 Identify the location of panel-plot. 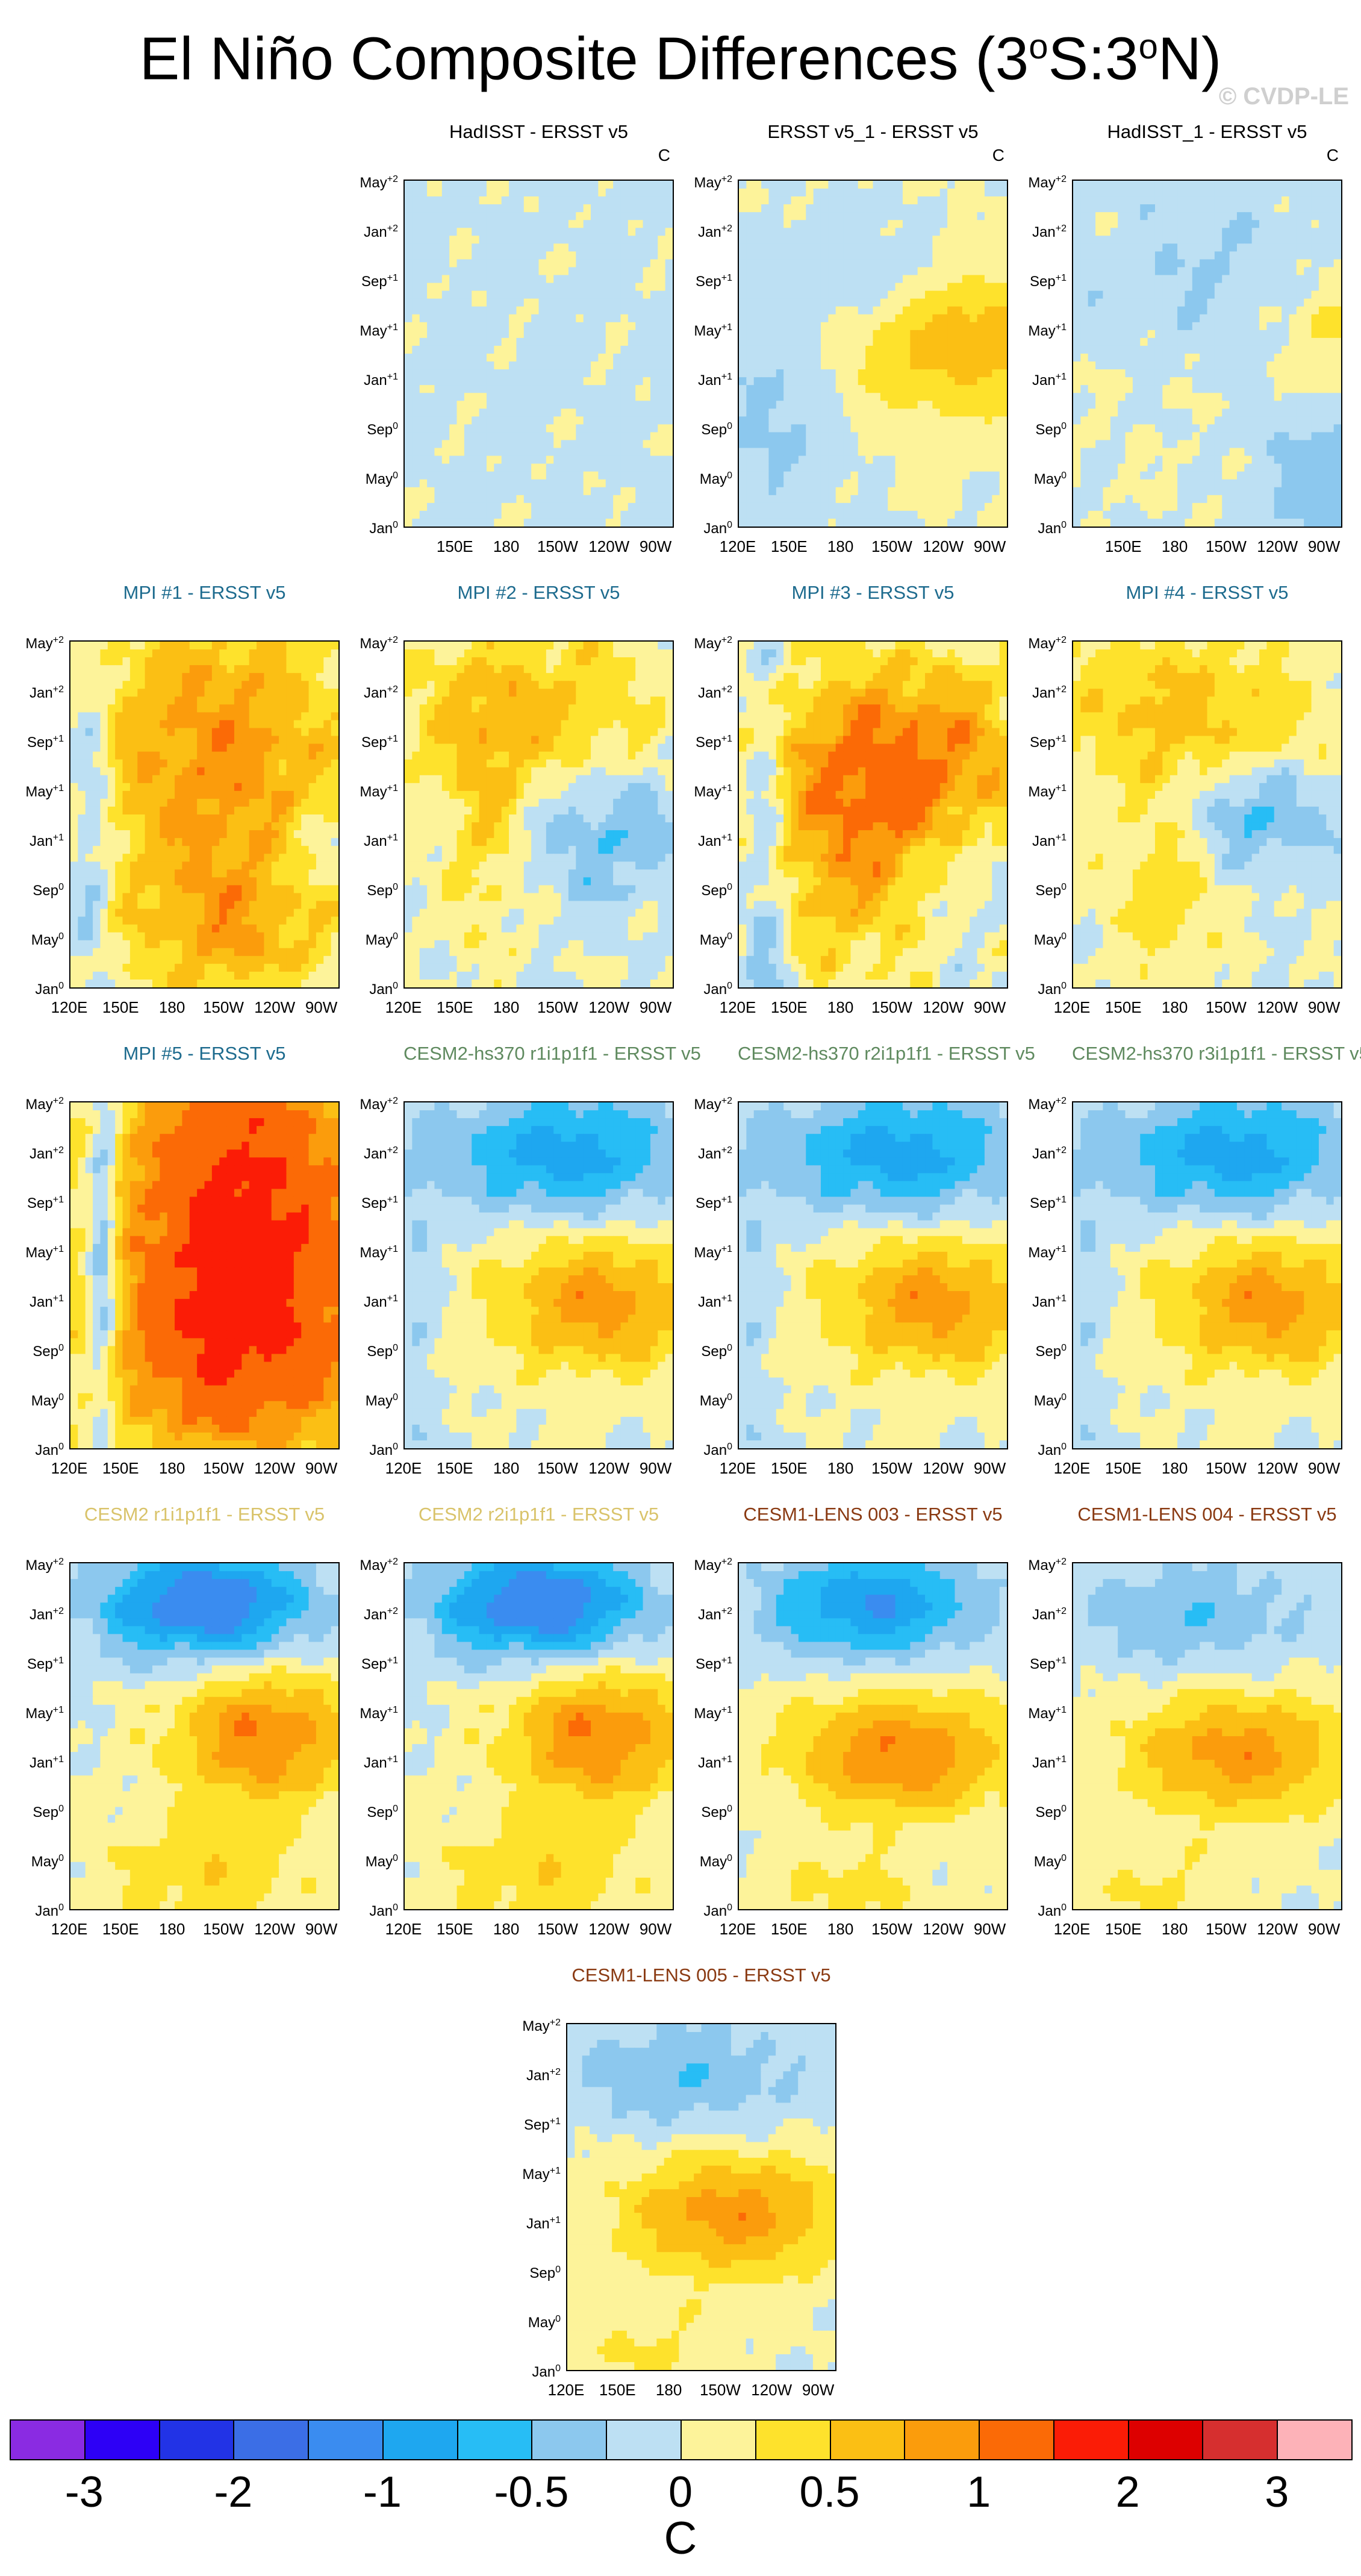
(204, 815).